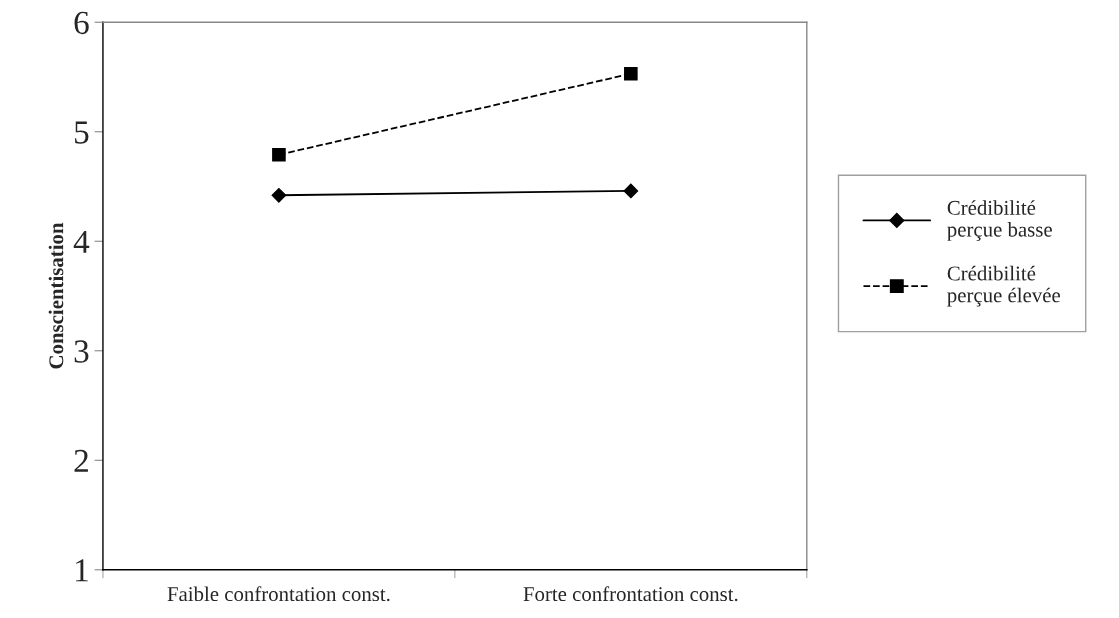 Image resolution: width=1119 pixels, height=618 pixels. I want to click on y-axis-title: Conscientisation, so click(56, 295).